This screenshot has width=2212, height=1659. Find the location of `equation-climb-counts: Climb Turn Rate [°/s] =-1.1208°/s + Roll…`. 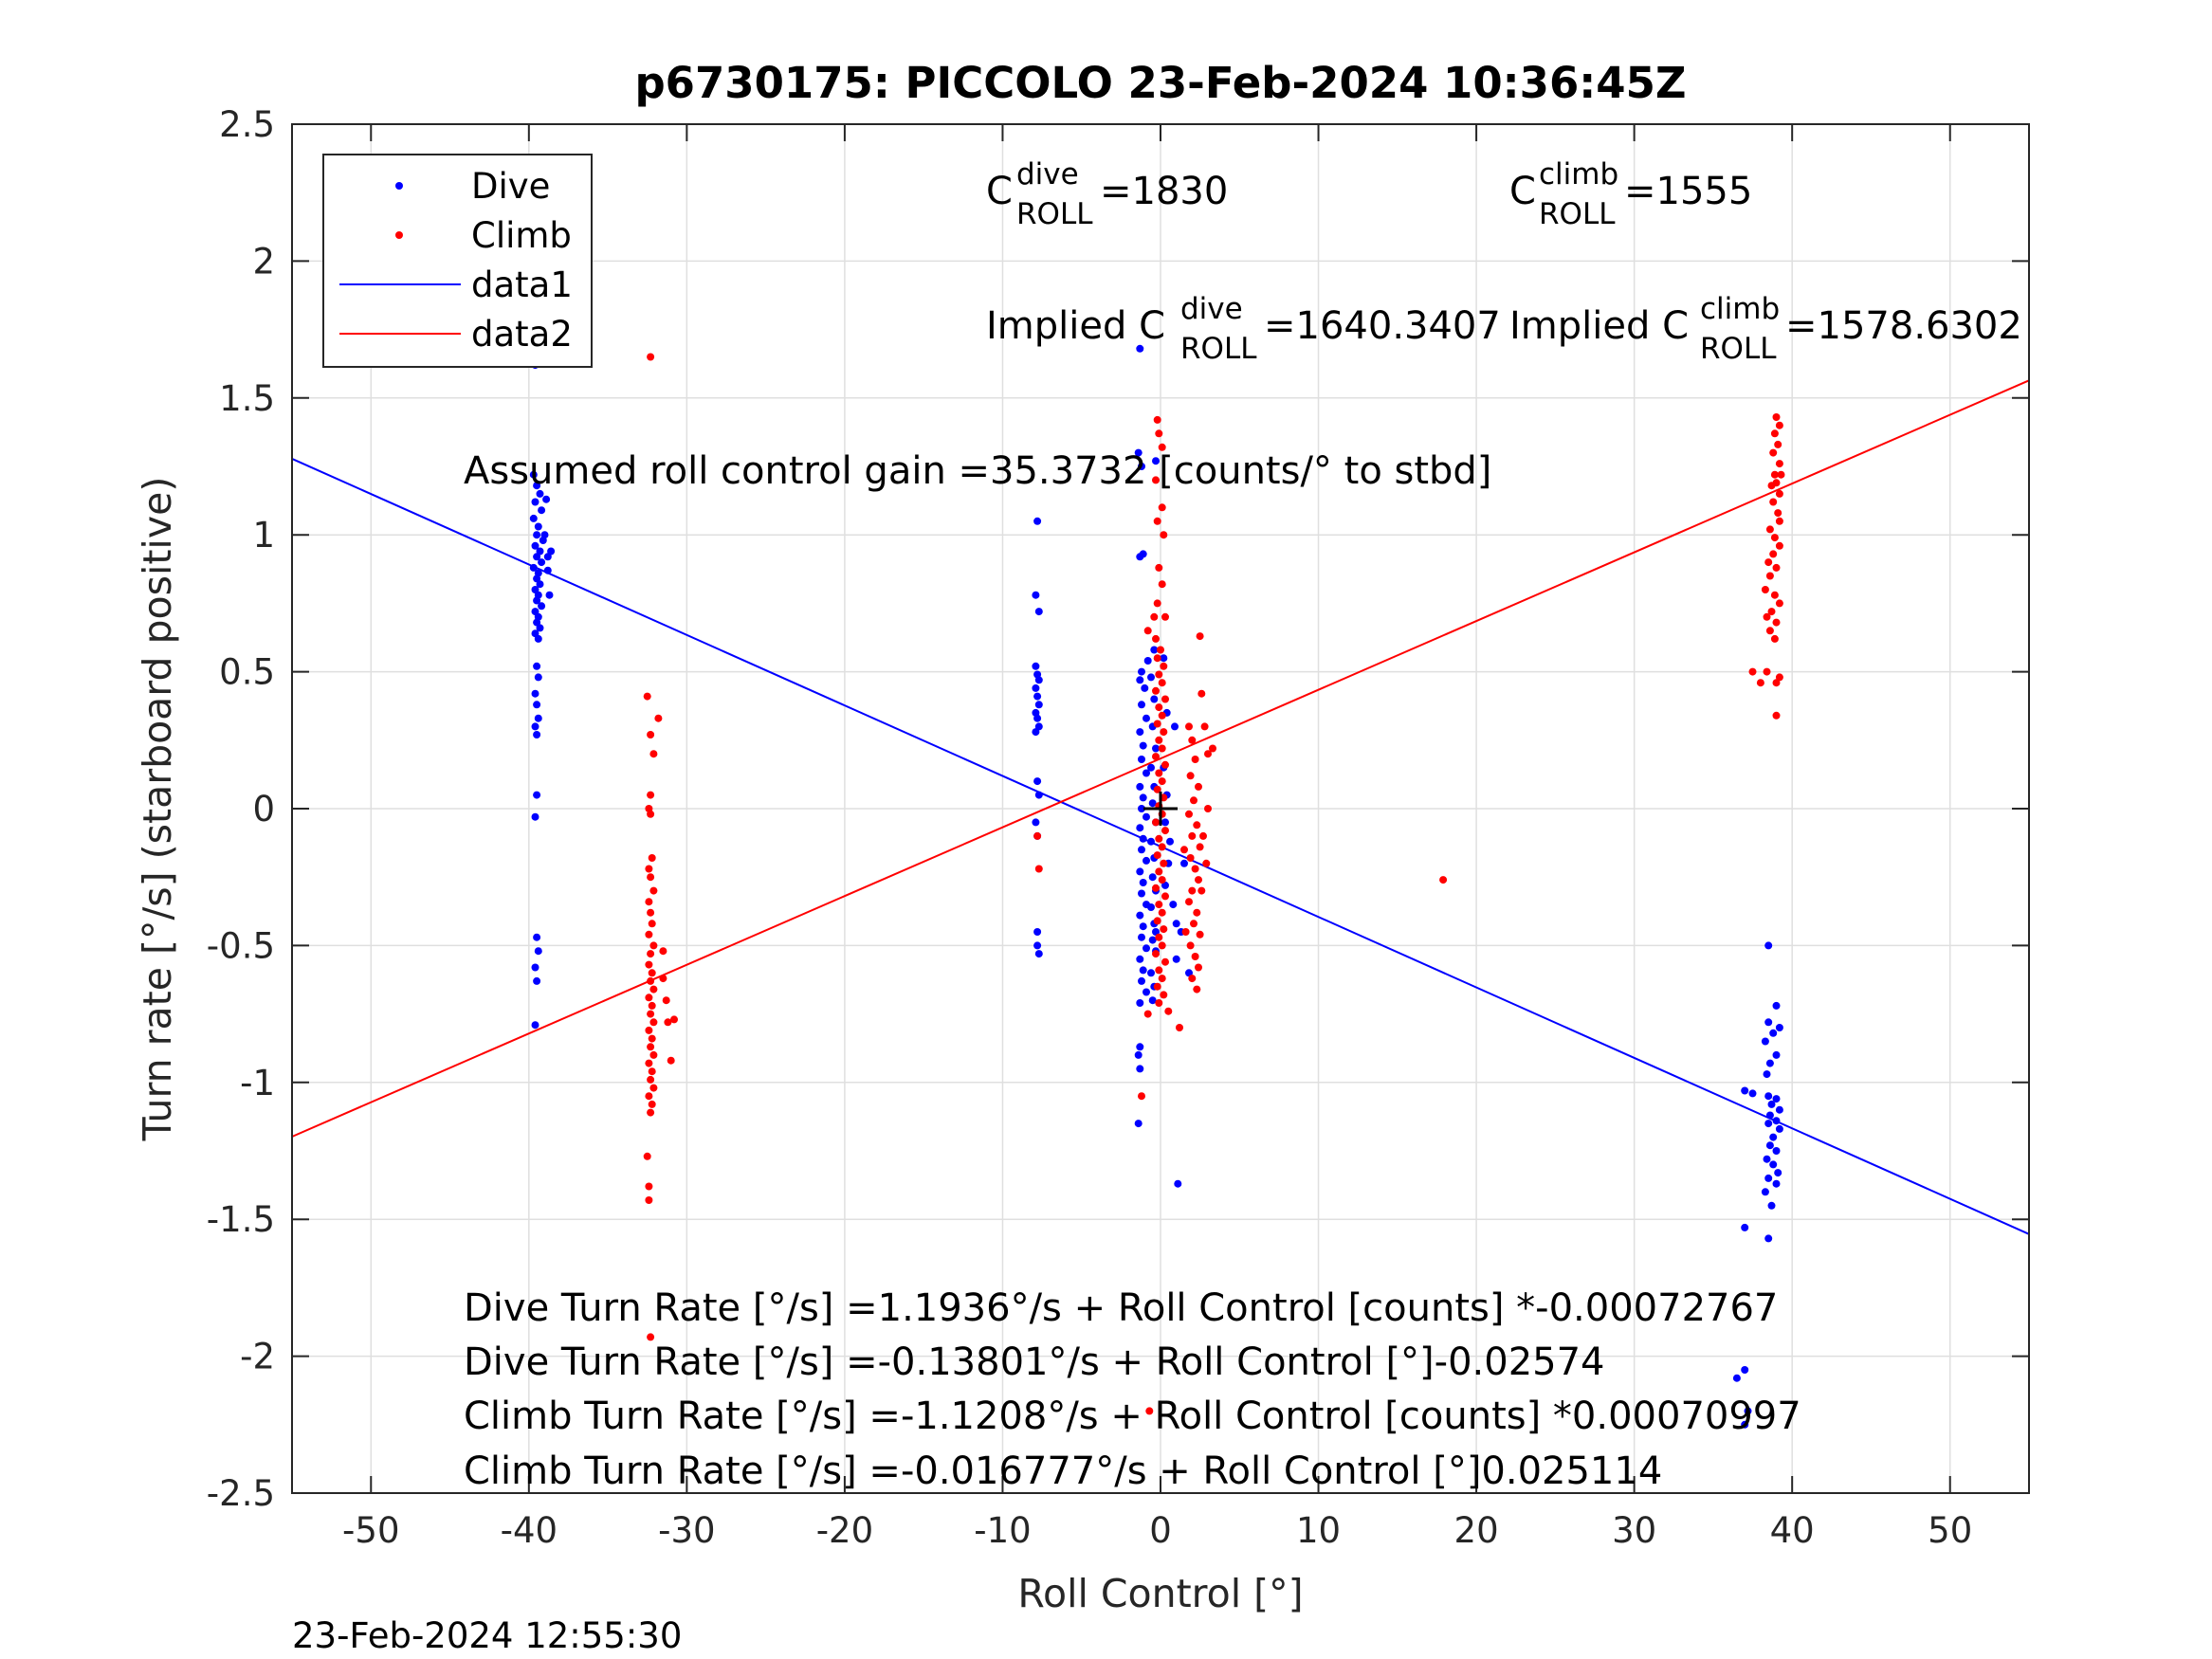

equation-climb-counts: Climb Turn Rate [°/s] =-1.1208°/s + Roll… is located at coordinates (1132, 1416).